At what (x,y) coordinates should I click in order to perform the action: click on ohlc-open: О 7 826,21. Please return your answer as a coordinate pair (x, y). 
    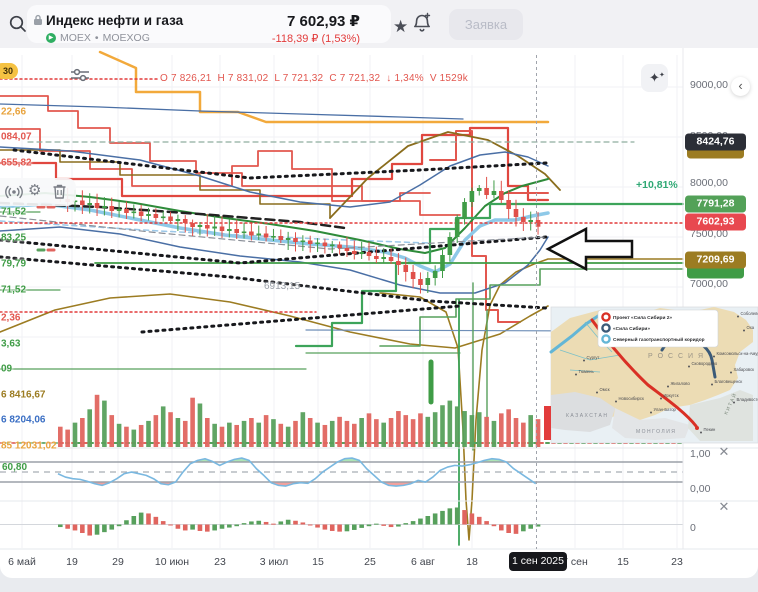
    Looking at the image, I should click on (186, 78).